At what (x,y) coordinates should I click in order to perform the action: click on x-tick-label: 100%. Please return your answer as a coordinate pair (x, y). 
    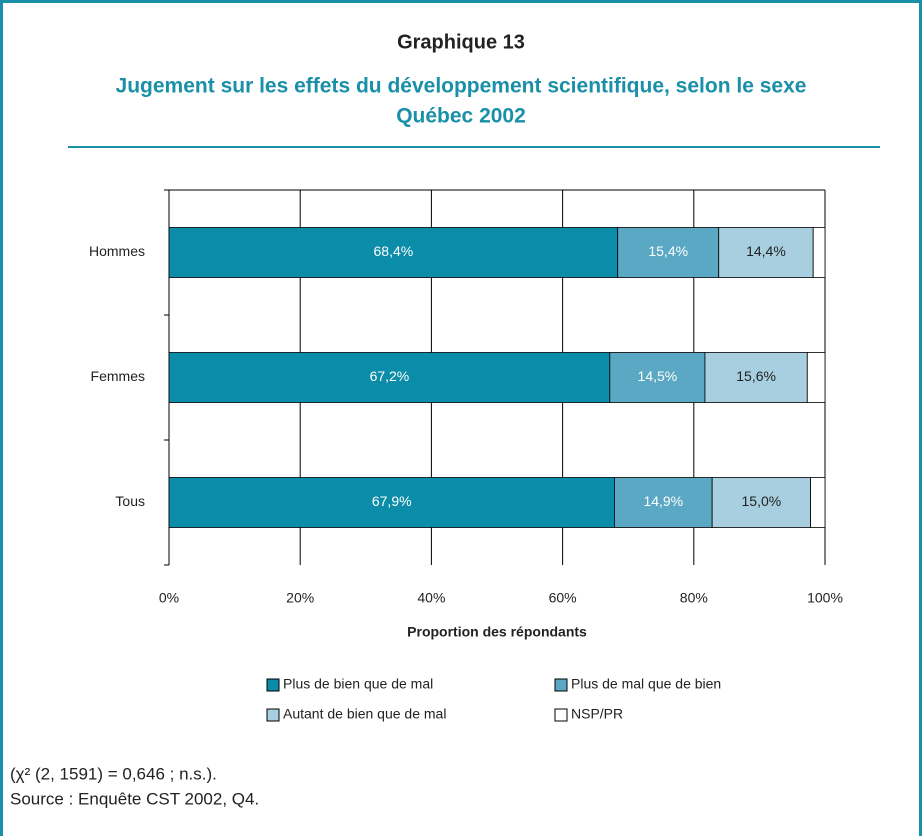
    Looking at the image, I should click on (825, 598).